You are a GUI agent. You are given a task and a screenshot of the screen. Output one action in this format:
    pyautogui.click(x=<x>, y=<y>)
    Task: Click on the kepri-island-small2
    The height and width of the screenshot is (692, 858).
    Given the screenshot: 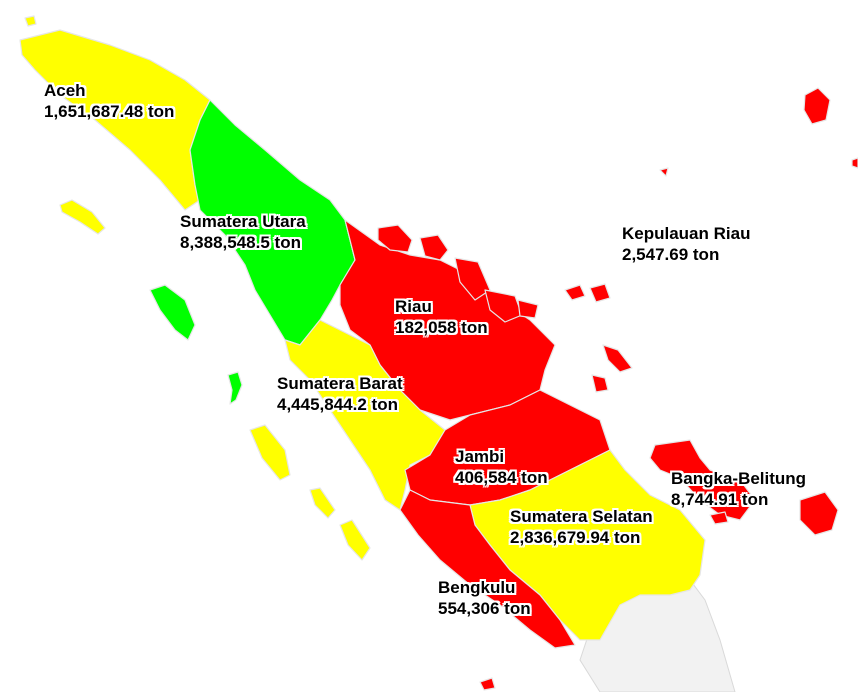 What is the action you would take?
    pyautogui.click(x=664, y=172)
    